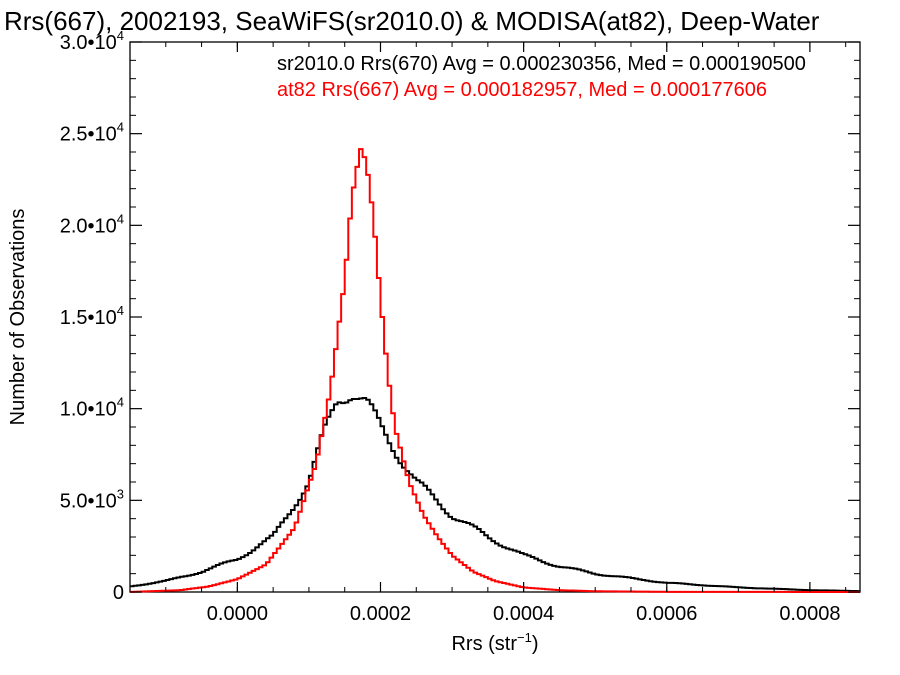 This screenshot has width=900, height=675. Describe the element at coordinates (535, 644) in the screenshot. I see `x-axis-title-close: )` at that location.